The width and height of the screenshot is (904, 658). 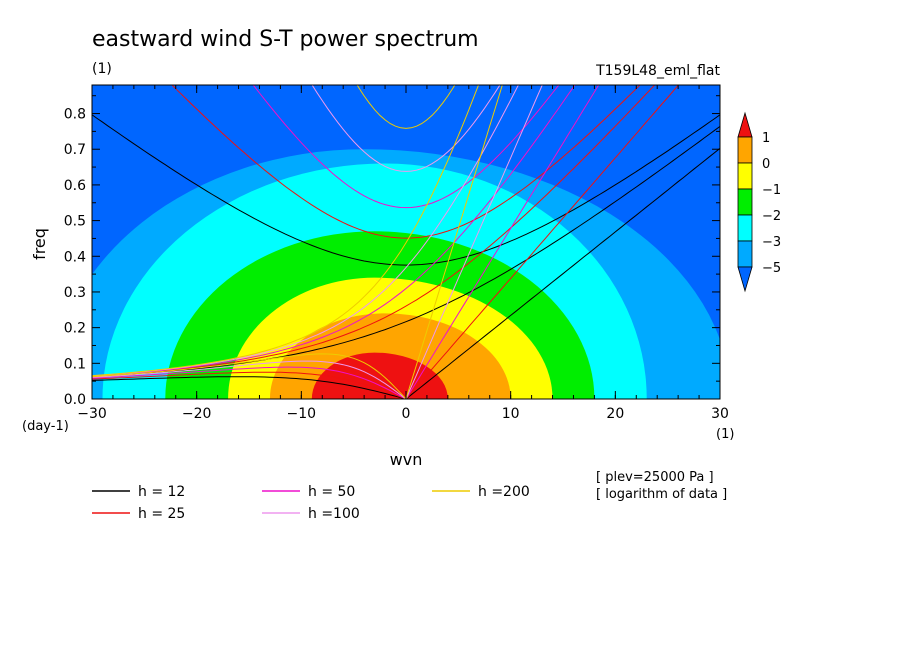 What do you see at coordinates (771, 190) in the screenshot?
I see `colorbar-label: −1` at bounding box center [771, 190].